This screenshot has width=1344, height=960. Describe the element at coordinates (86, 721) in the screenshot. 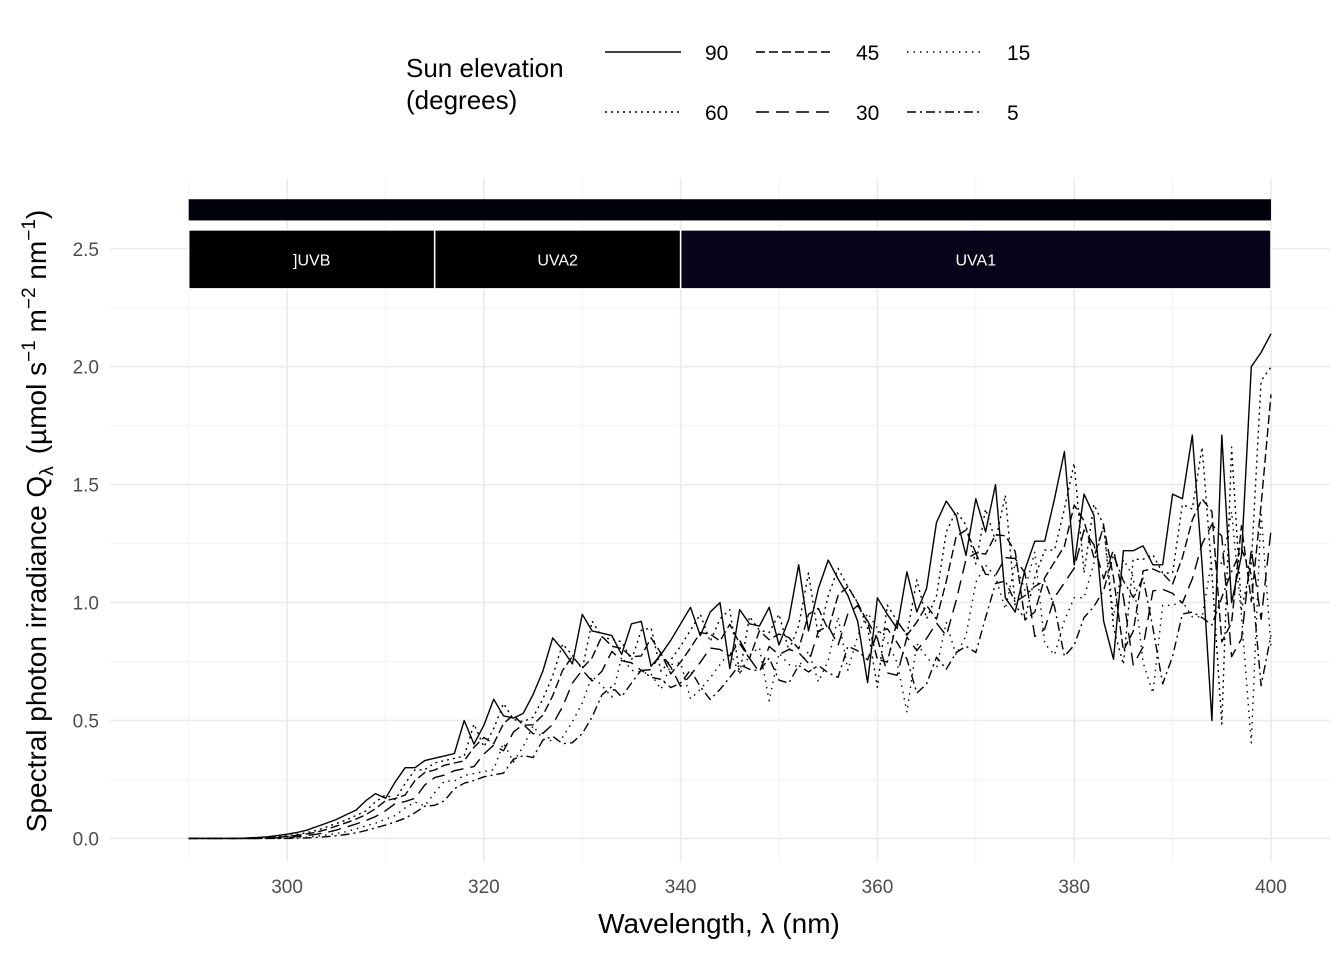

I see `y-tick-label: 0.5` at that location.